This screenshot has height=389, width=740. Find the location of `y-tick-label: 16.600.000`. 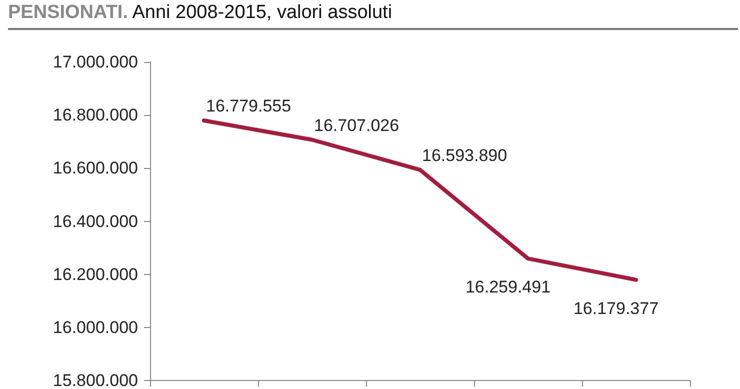

y-tick-label: 16.600.000 is located at coordinates (95, 168).